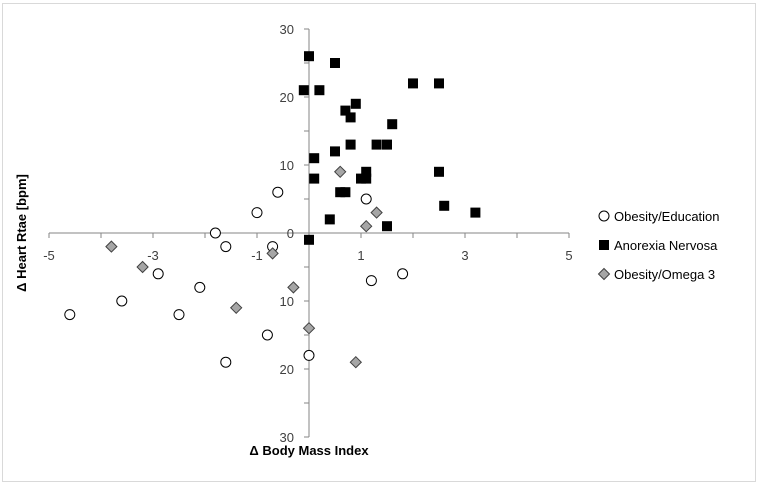 This screenshot has height=487, width=761. What do you see at coordinates (666, 245) in the screenshot?
I see `legend-label: Anorexia Nervosa` at bounding box center [666, 245].